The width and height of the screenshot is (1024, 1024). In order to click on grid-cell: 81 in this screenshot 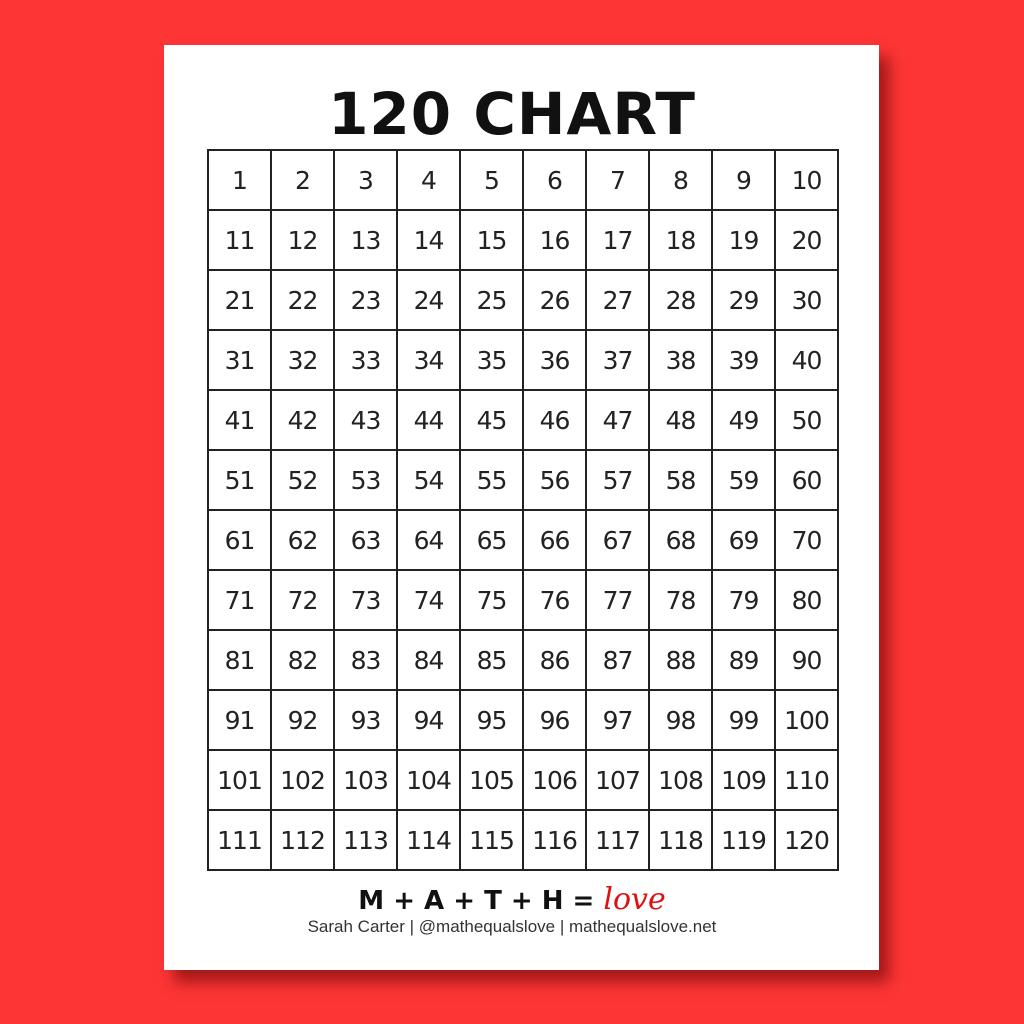, I will do `click(239, 660)`.